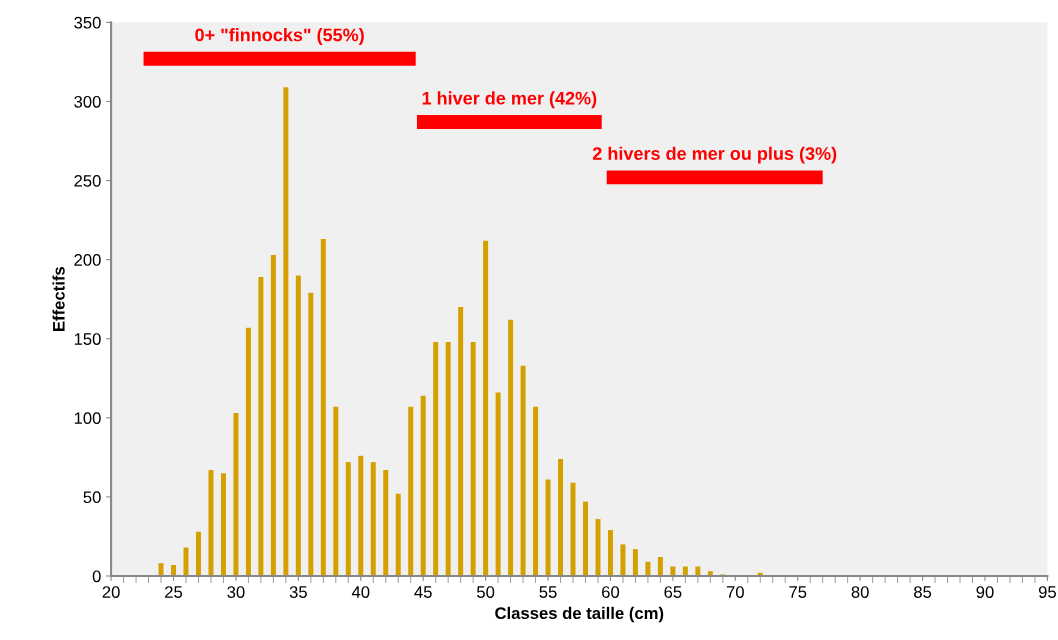 This screenshot has width=1058, height=640. What do you see at coordinates (111, 592) in the screenshot?
I see `x-tick-label: 20` at bounding box center [111, 592].